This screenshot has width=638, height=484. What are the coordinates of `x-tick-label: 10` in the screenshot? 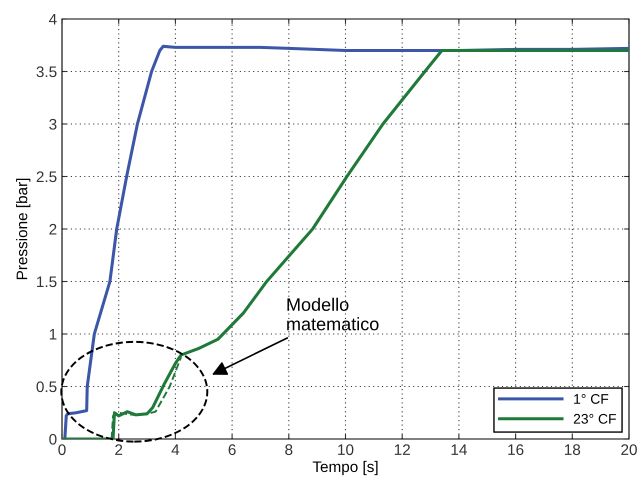 It's located at (346, 450).